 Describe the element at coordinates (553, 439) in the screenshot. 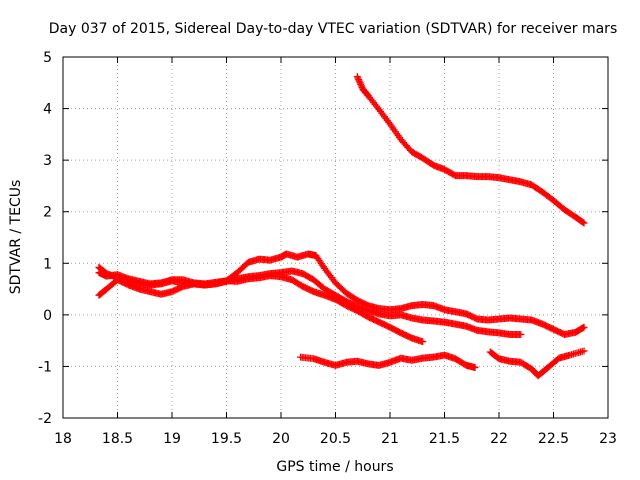

I see `x-tick-label: 22.5` at that location.